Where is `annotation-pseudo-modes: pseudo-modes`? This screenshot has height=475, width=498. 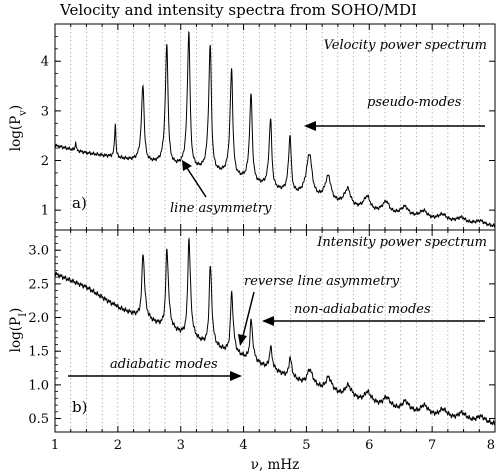
annotation-pseudo-modes: pseudo-modes is located at coordinates (414, 102).